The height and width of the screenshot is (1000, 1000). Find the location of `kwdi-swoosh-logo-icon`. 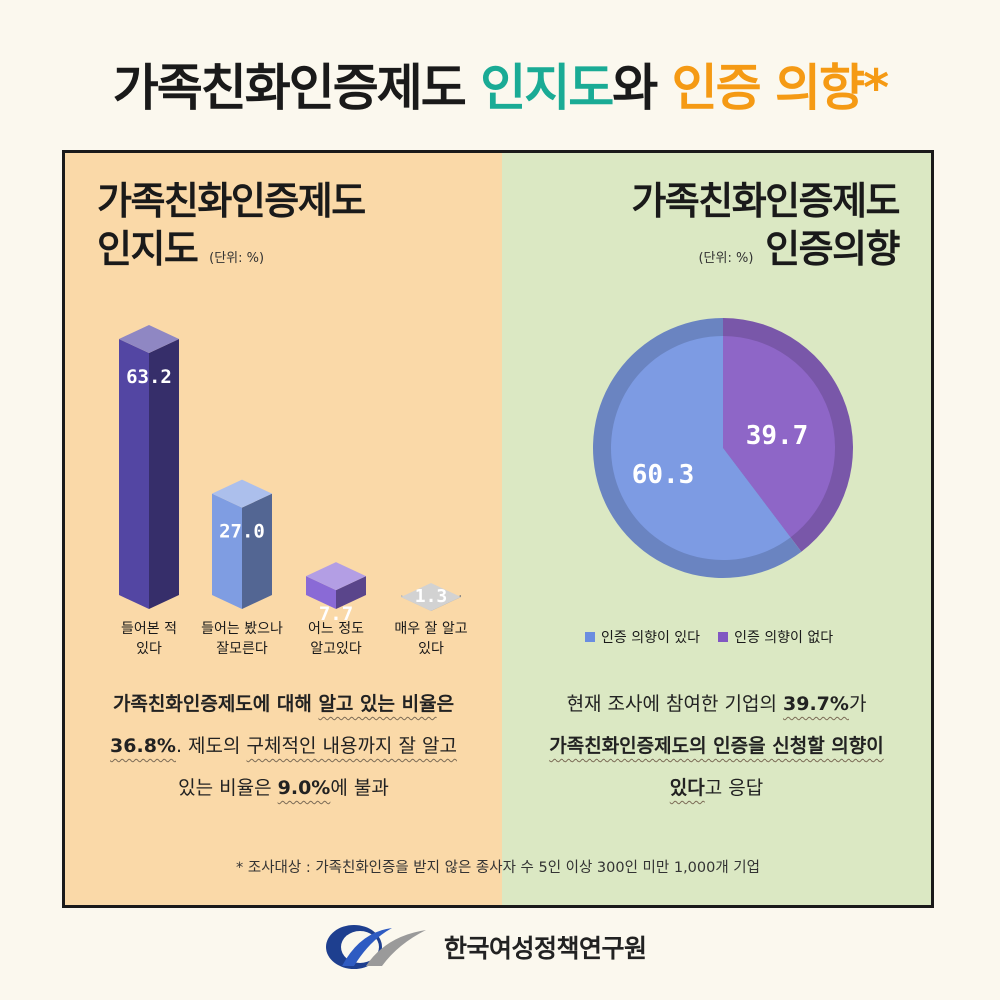

kwdi-swoosh-logo-icon is located at coordinates (376, 947).